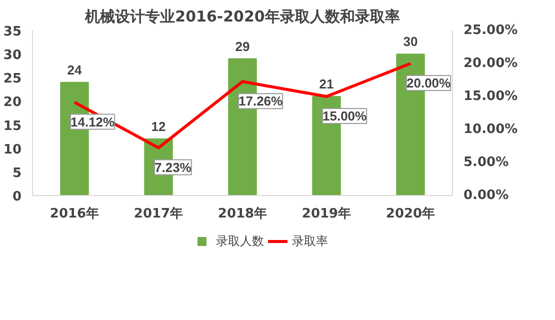 The image size is (555, 320). I want to click on data-label: 20.00%, so click(429, 83).